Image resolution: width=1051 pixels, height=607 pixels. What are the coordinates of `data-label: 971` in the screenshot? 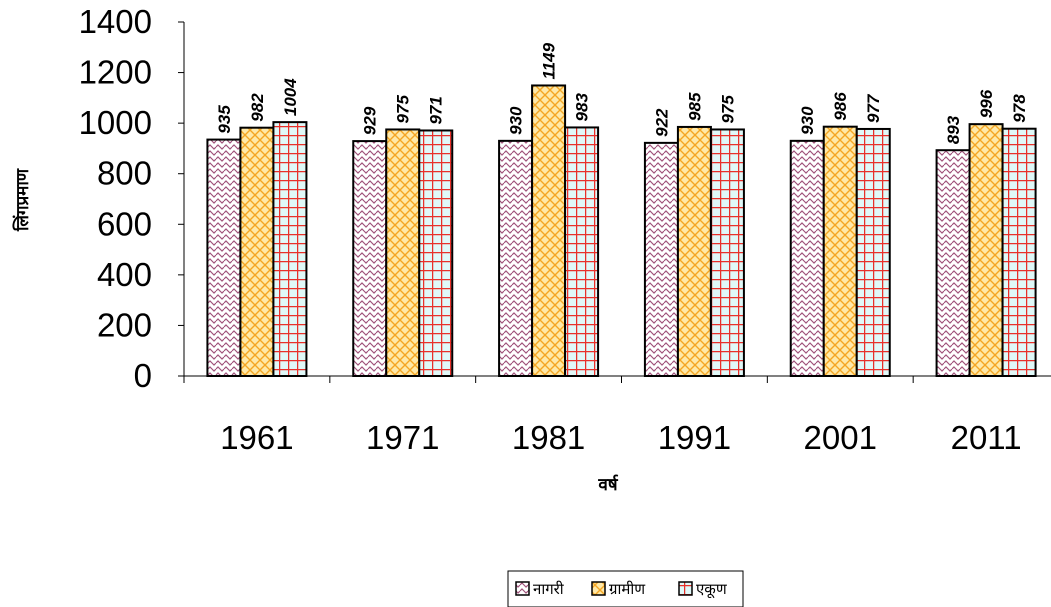 It's located at (436, 110).